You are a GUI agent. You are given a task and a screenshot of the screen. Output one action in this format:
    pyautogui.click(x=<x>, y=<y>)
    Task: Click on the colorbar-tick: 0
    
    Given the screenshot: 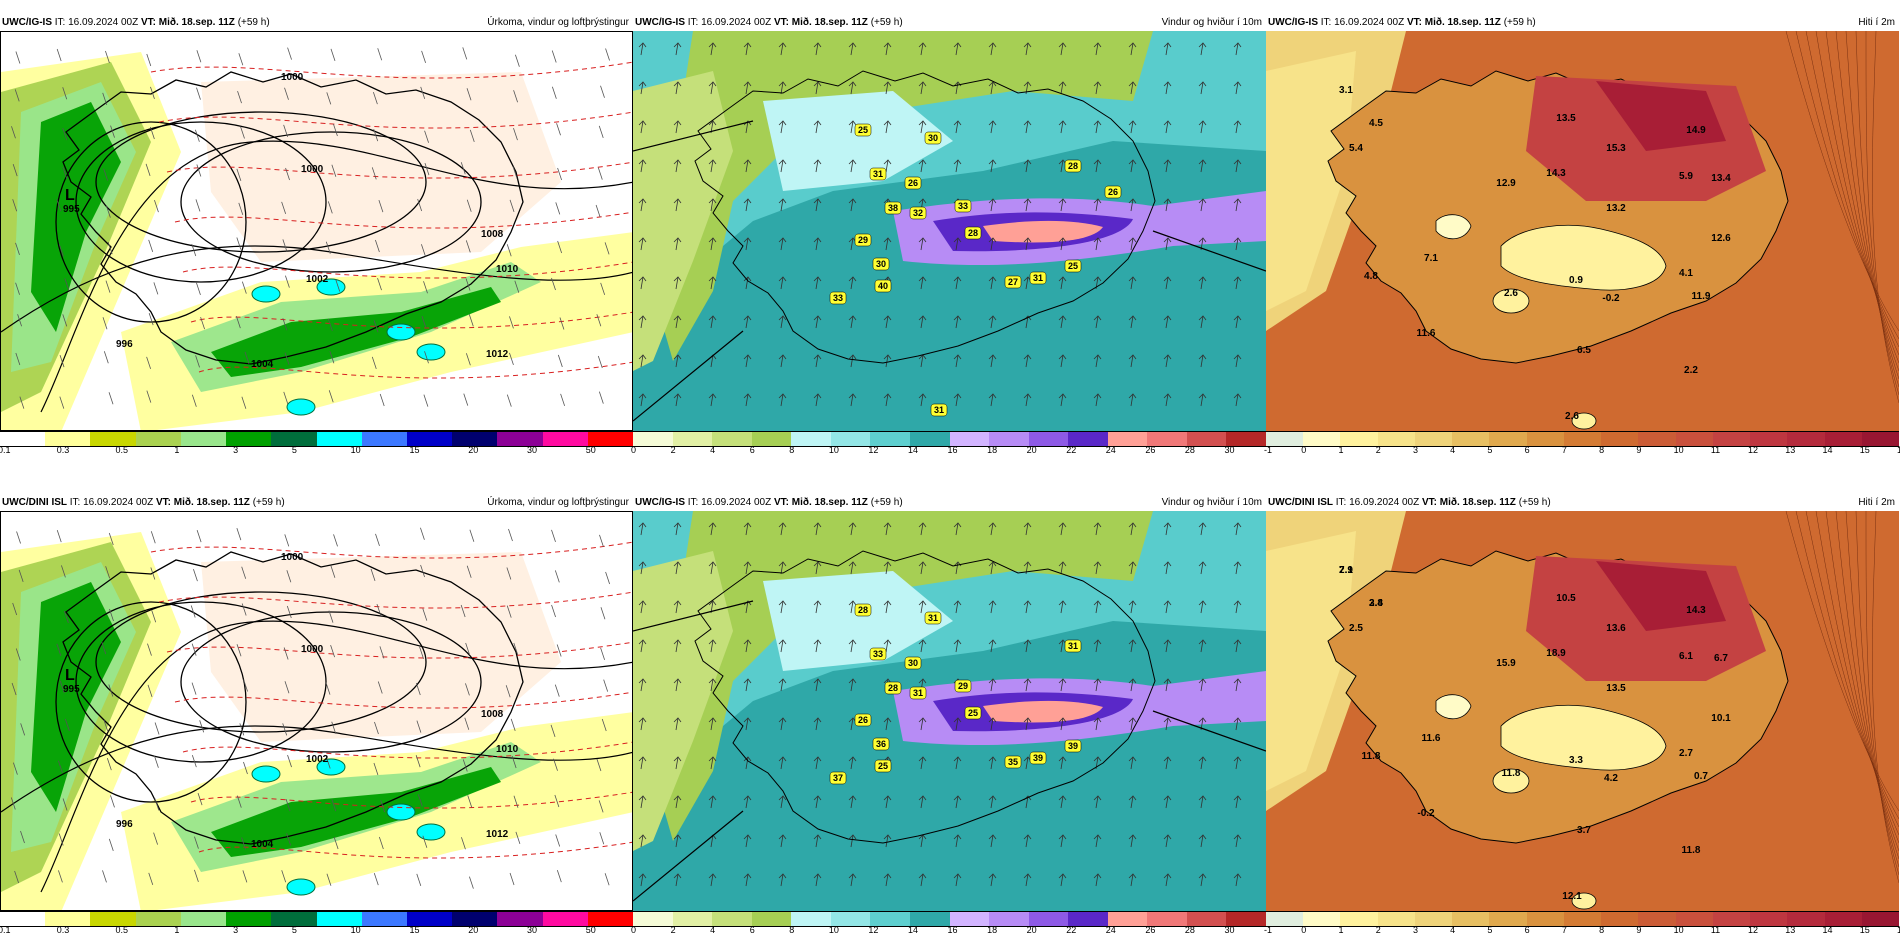 What is the action you would take?
    pyautogui.click(x=634, y=450)
    